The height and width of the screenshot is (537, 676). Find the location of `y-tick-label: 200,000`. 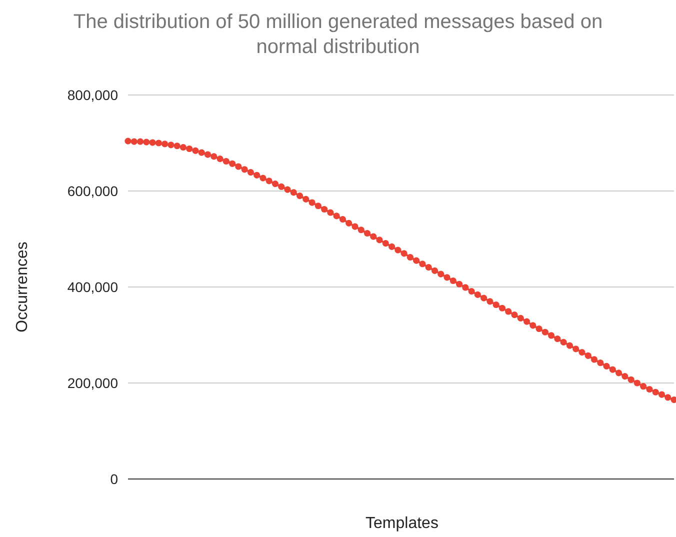

y-tick-label: 200,000 is located at coordinates (92, 382).